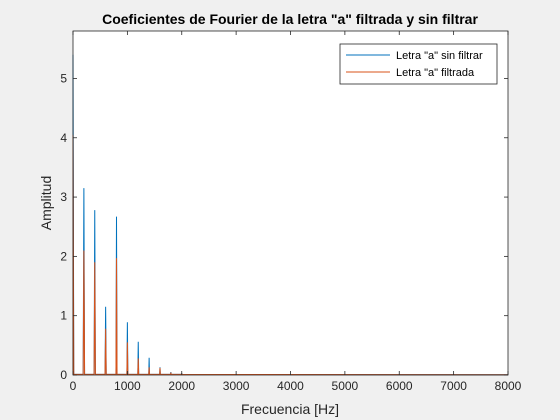  What do you see at coordinates (435, 73) in the screenshot?
I see `legend-label-filtered: Letra "a" filtrada` at bounding box center [435, 73].